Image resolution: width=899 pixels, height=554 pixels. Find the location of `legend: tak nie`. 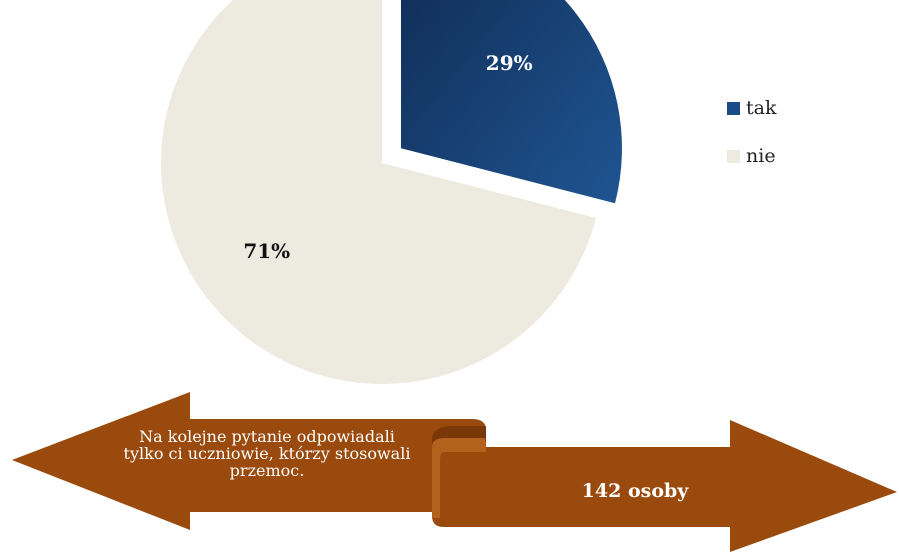

legend: tak nie is located at coordinates (751, 132).